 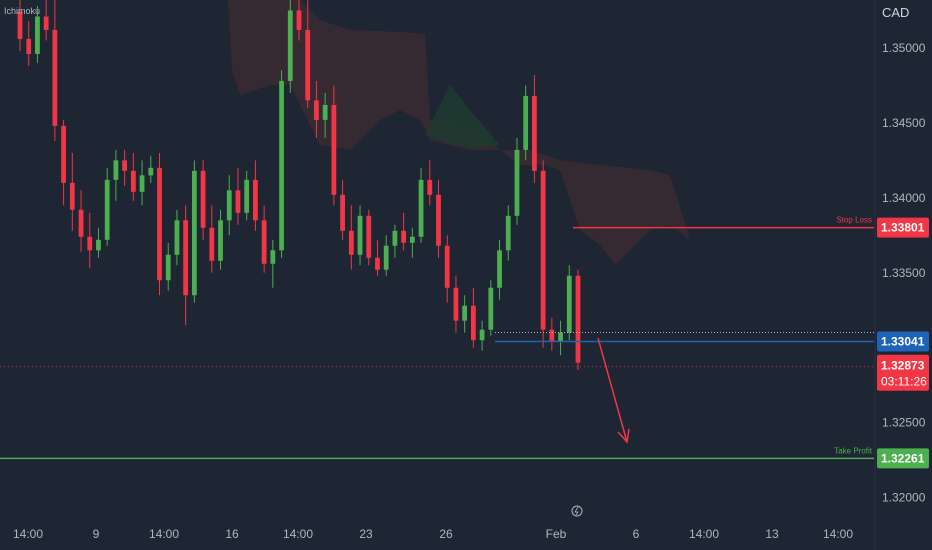 I want to click on x-tick-label: 16, so click(x=232, y=534).